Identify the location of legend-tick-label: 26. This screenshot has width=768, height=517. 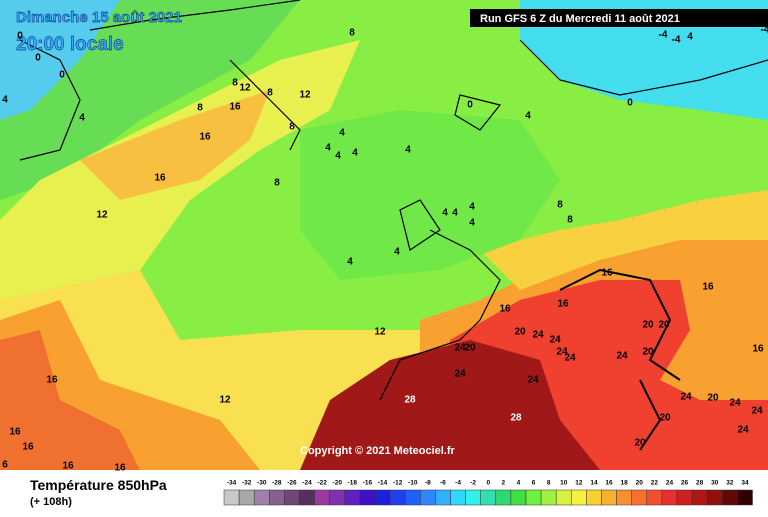
(685, 483).